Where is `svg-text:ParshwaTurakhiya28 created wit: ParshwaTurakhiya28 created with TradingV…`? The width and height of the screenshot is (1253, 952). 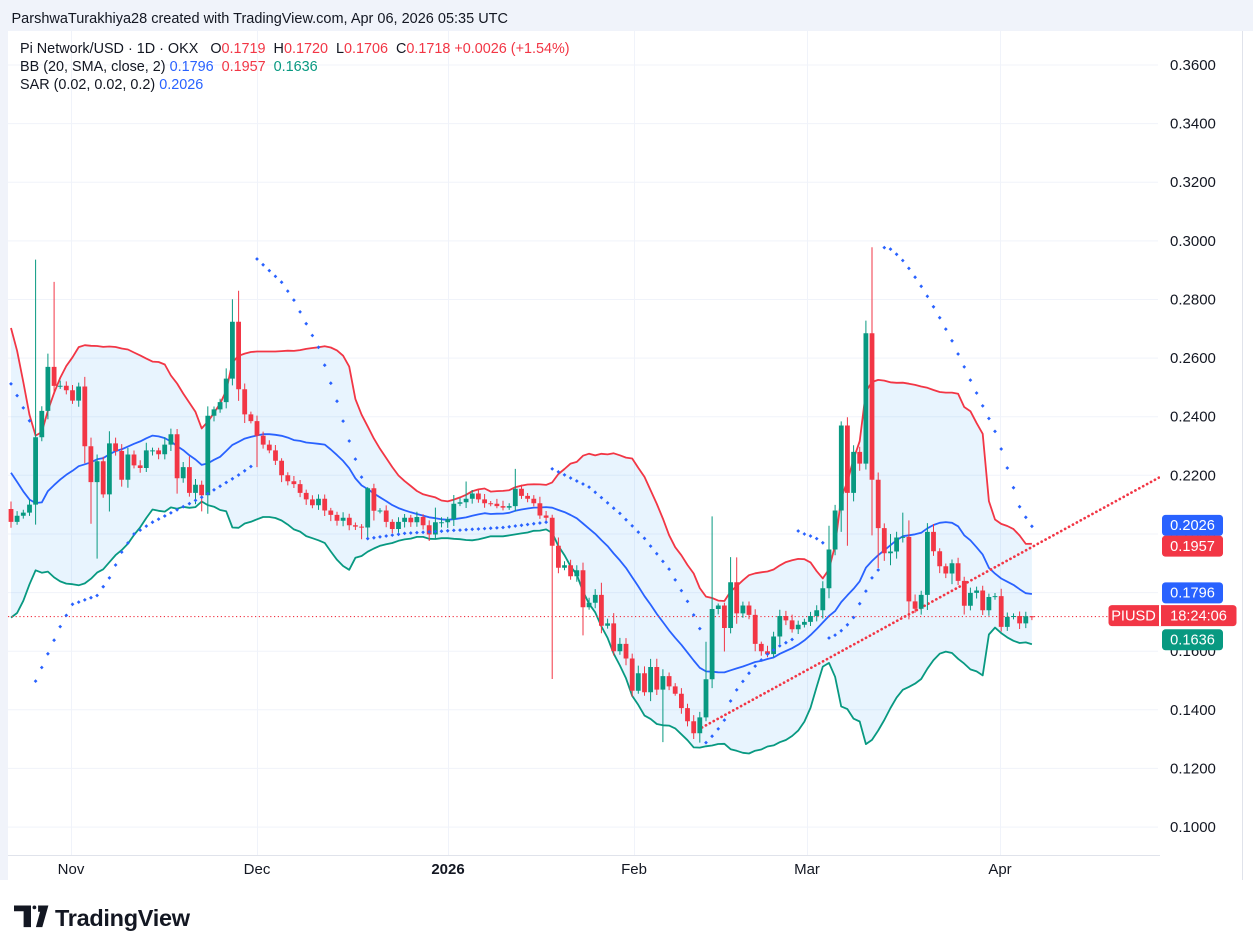 svg-text:ParshwaTurakhiya28 created wit: ParshwaTurakhiya28 created with TradingV… is located at coordinates (260, 19).